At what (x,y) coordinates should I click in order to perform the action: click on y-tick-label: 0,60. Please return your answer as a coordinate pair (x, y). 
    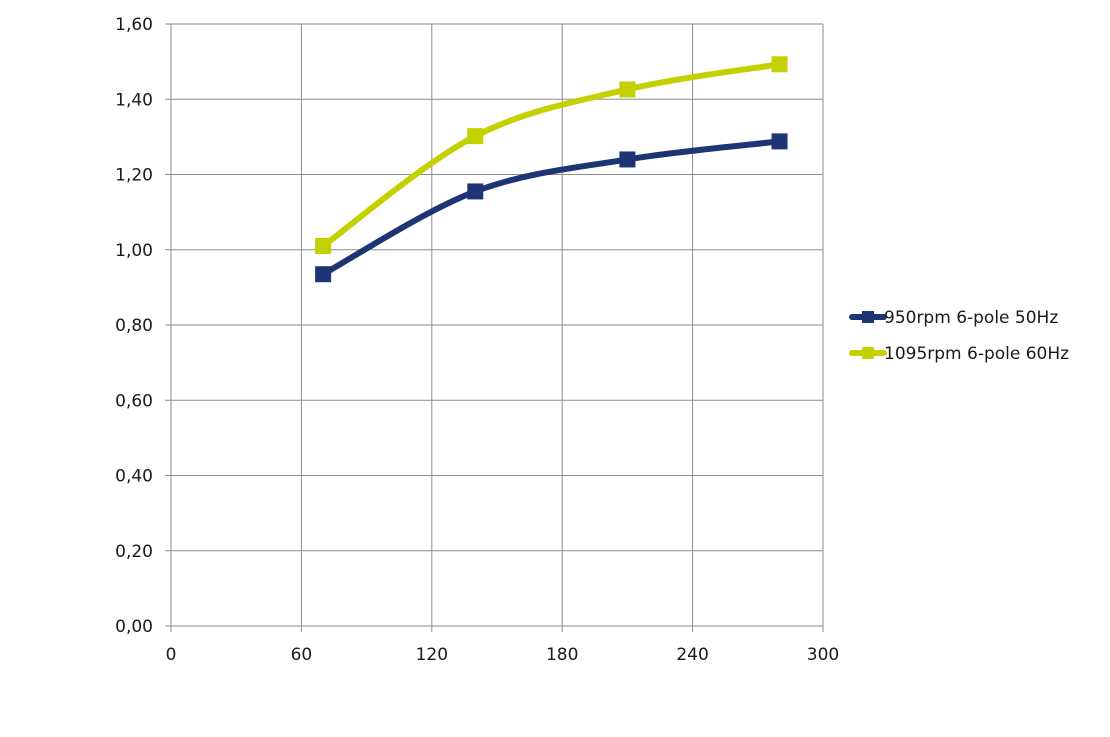
    Looking at the image, I should click on (134, 401).